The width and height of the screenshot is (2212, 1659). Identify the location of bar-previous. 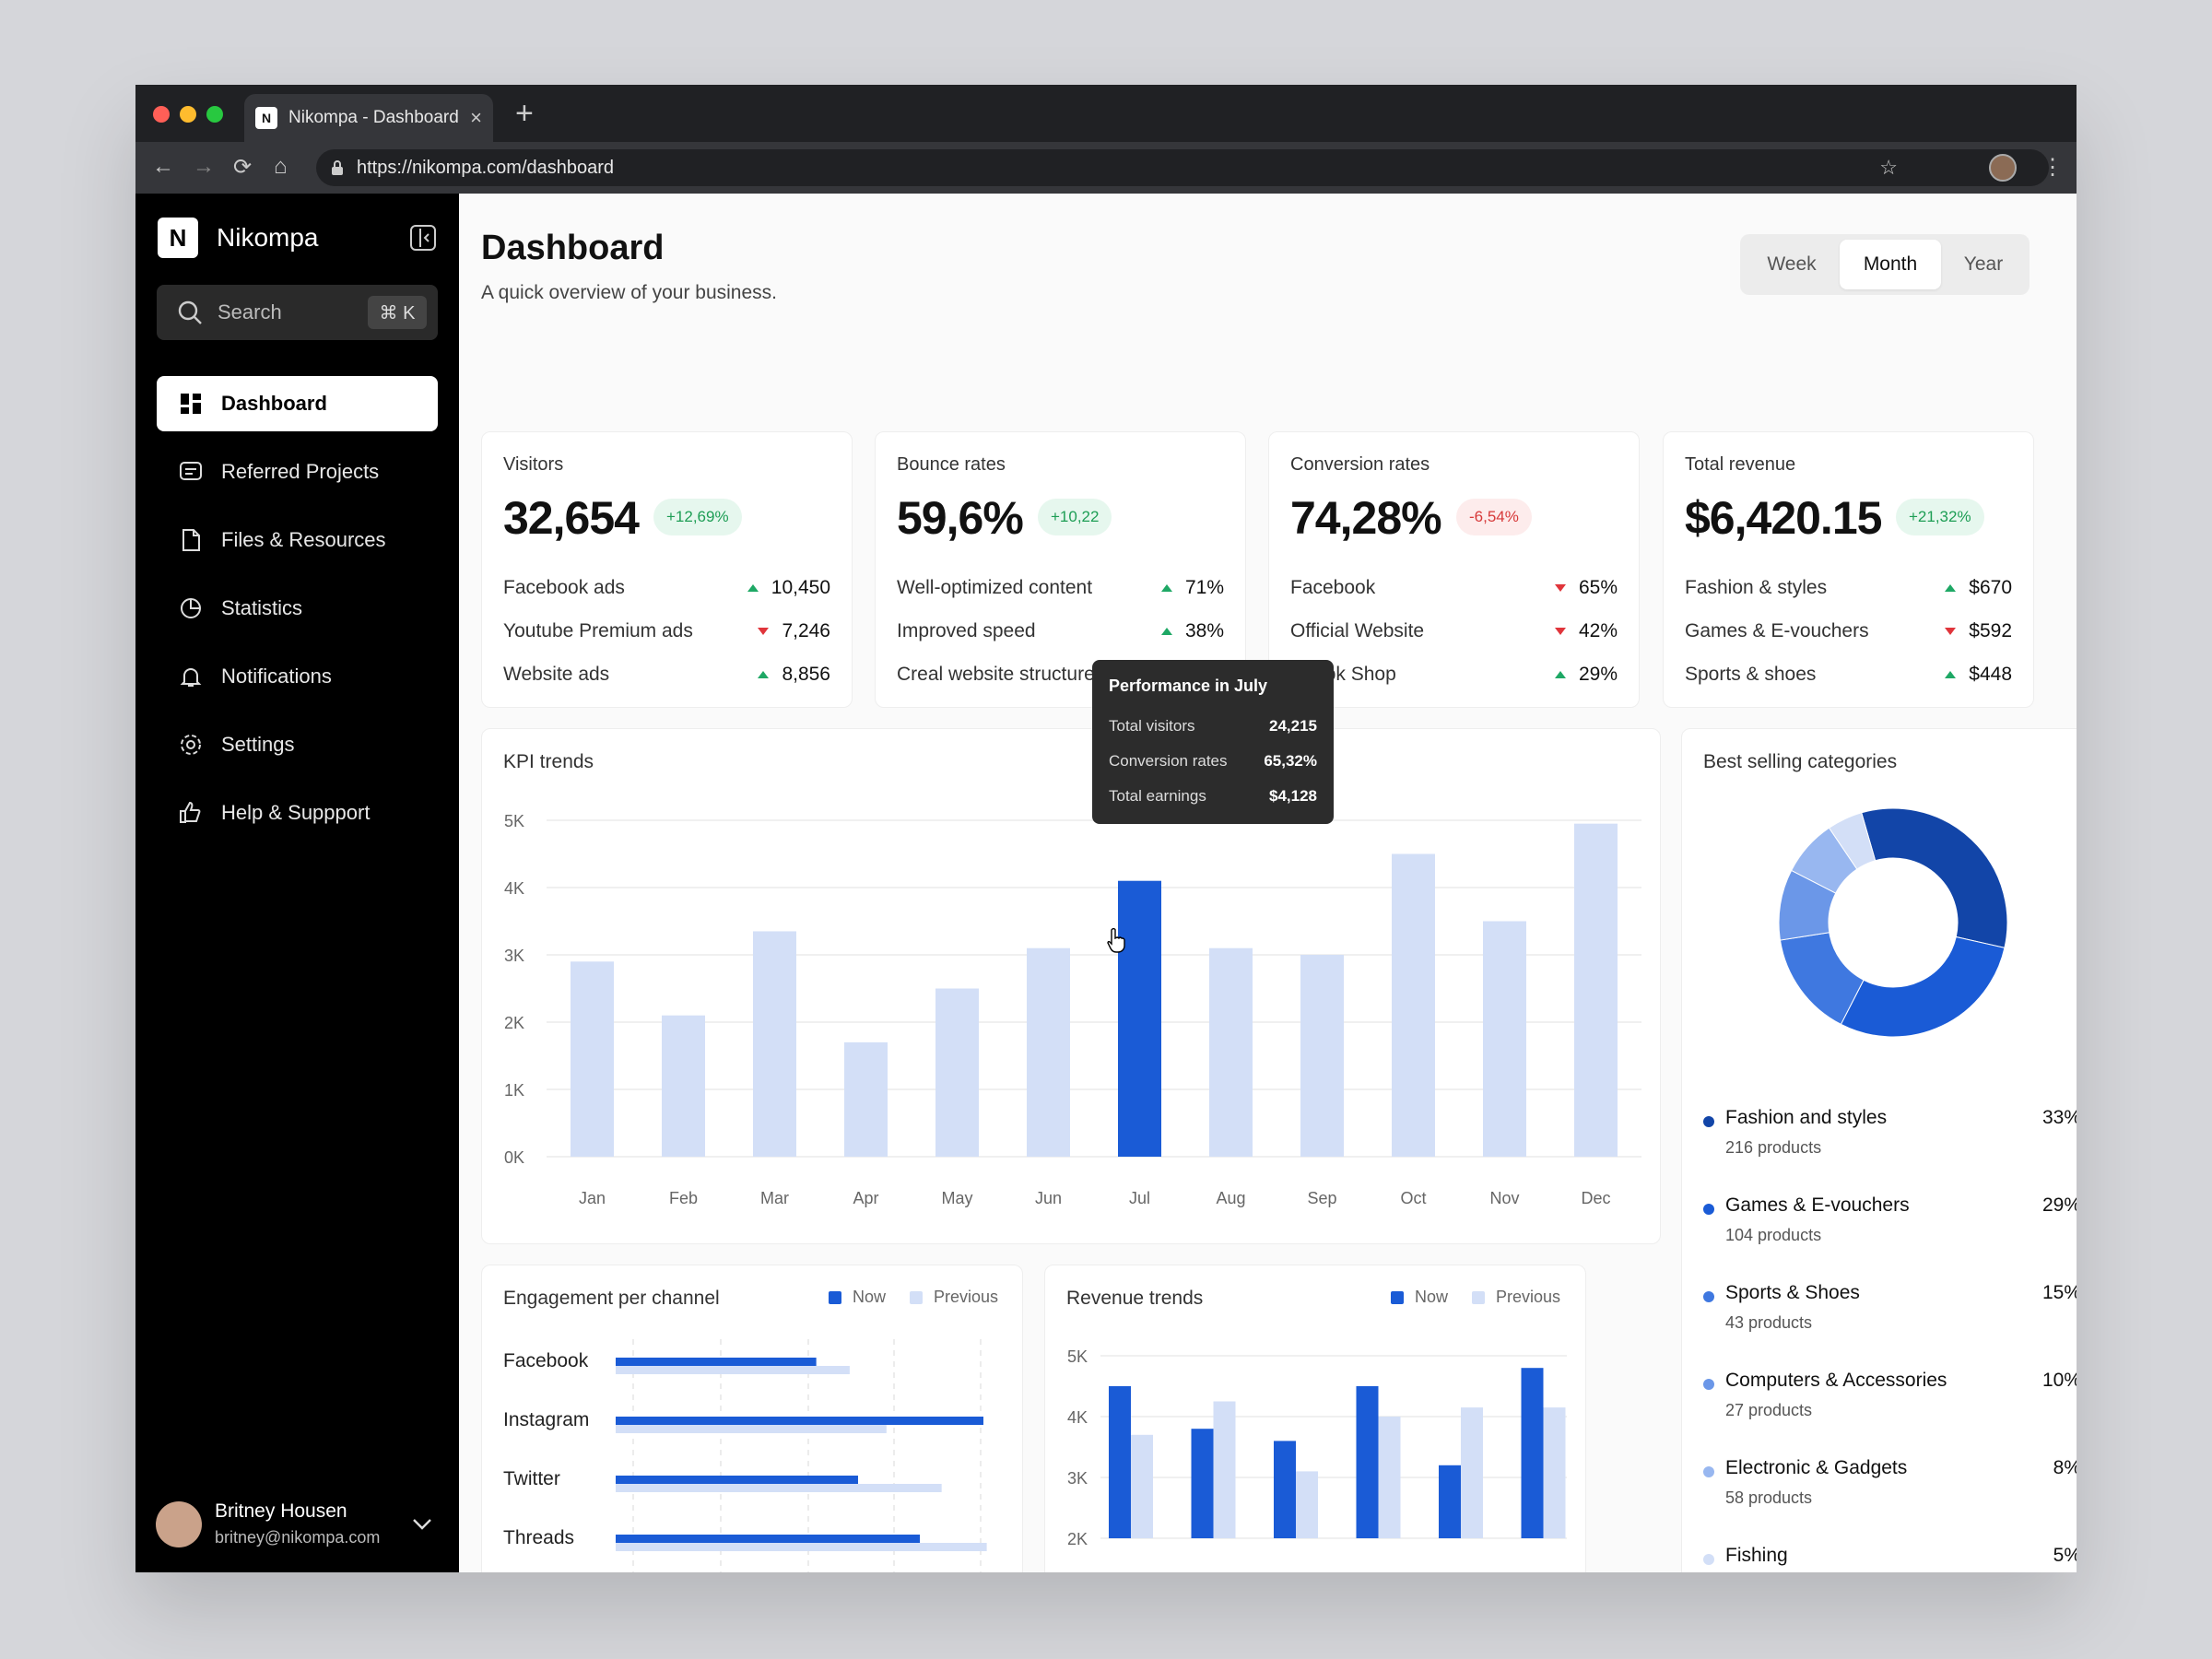
(1389, 1477).